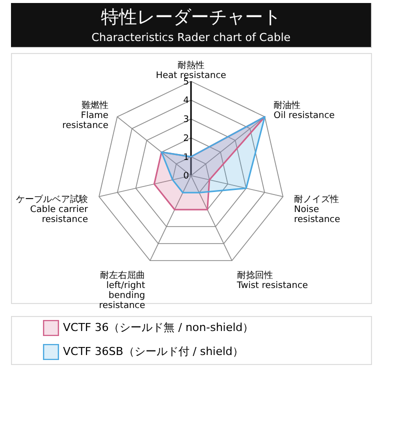 This screenshot has height=441, width=400. What do you see at coordinates (85, 115) in the screenshot?
I see `spoke-label: 難燃性 Flame resistance` at bounding box center [85, 115].